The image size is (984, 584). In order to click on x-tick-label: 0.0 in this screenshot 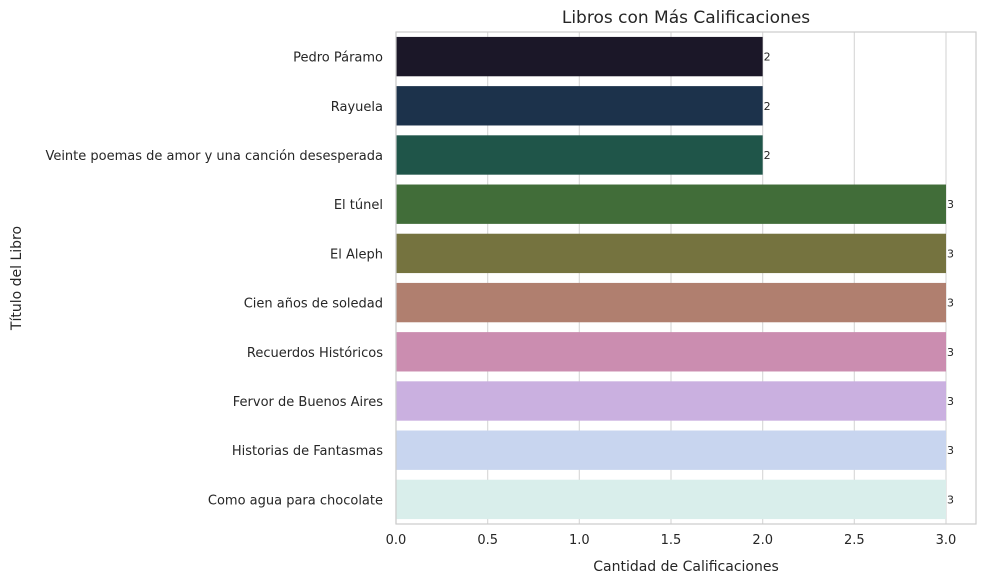, I will do `click(396, 540)`.